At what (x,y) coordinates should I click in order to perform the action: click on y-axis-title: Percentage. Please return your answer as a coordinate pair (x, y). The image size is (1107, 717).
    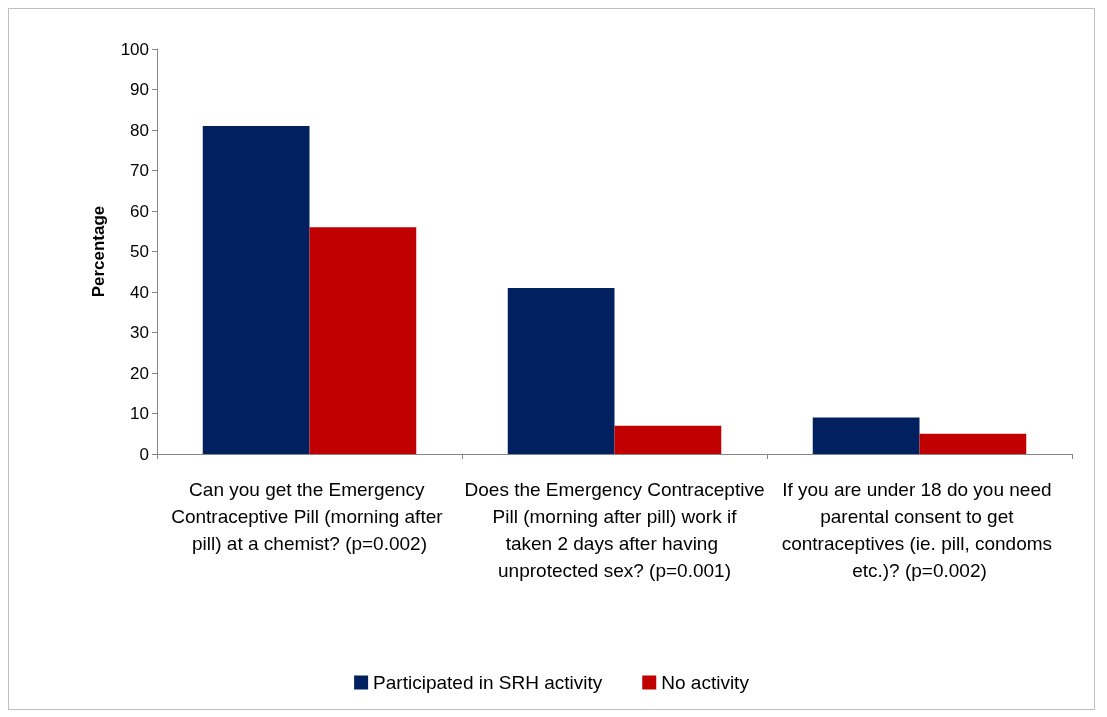
    Looking at the image, I should click on (98, 251).